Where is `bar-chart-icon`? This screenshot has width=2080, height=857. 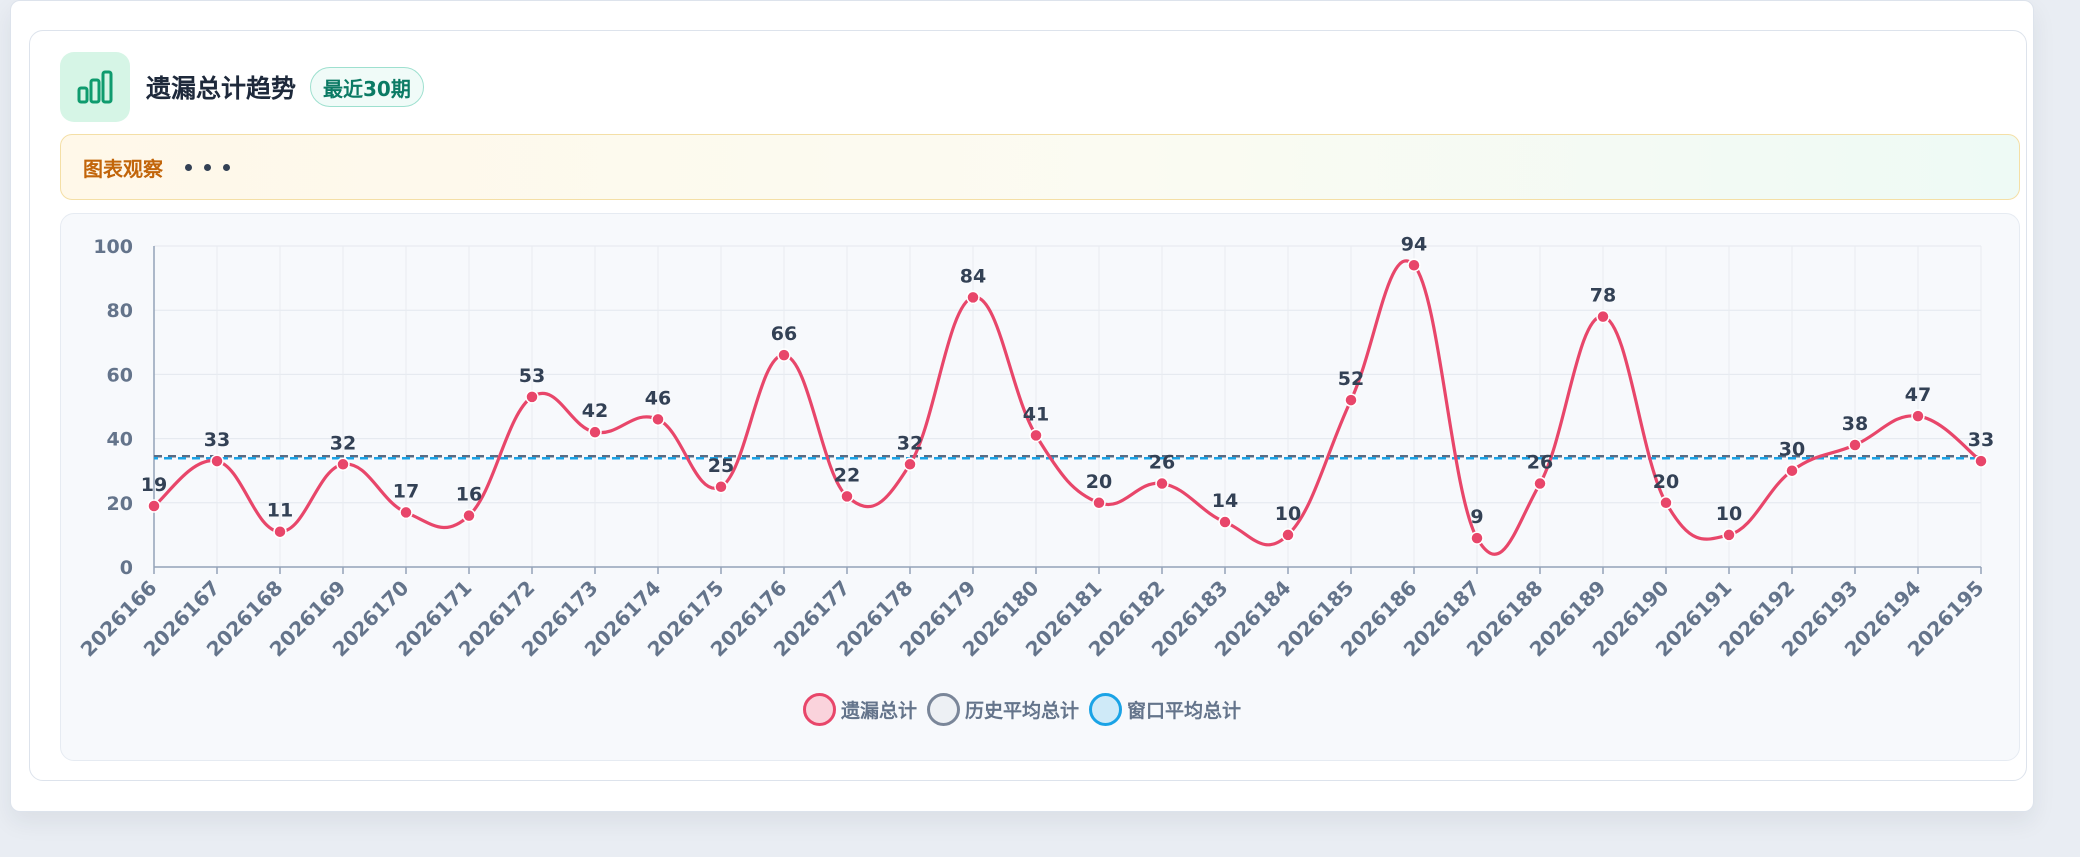 bar-chart-icon is located at coordinates (95, 87).